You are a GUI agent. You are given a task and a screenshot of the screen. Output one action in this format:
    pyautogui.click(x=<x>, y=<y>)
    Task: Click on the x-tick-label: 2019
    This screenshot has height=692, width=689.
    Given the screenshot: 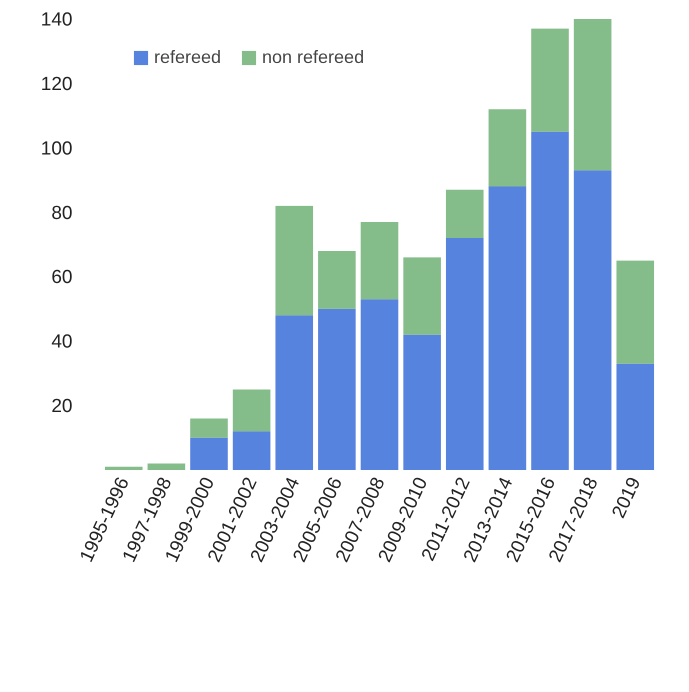 What is the action you would take?
    pyautogui.click(x=627, y=498)
    